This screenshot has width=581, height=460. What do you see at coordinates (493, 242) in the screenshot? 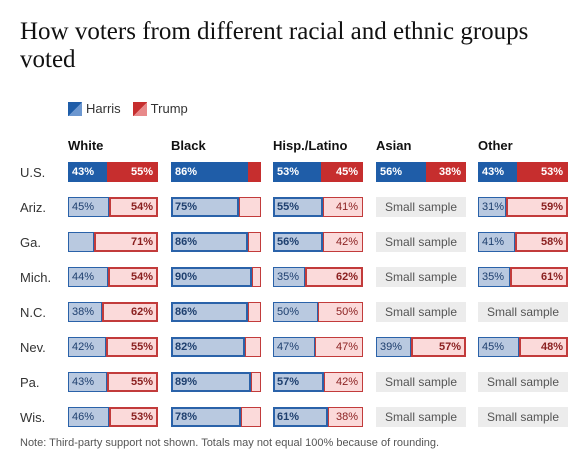
I see `data-label-harris: 41%` at bounding box center [493, 242].